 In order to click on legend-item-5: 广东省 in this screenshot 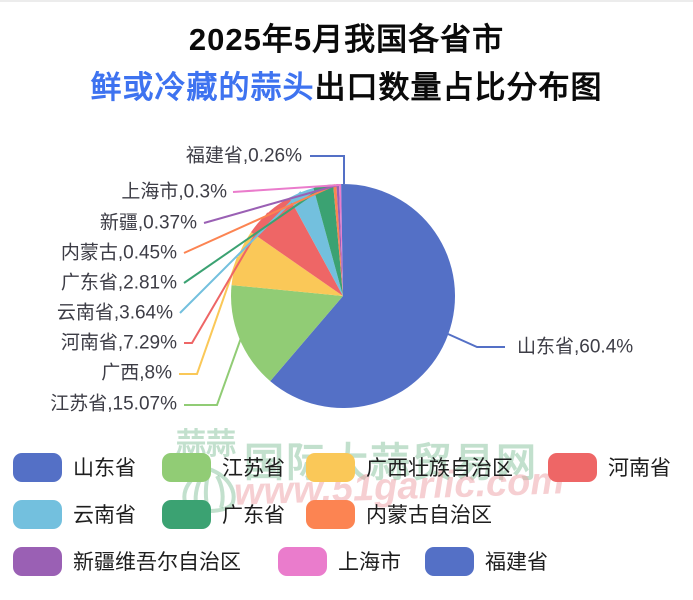, I will do `click(223, 514)`.